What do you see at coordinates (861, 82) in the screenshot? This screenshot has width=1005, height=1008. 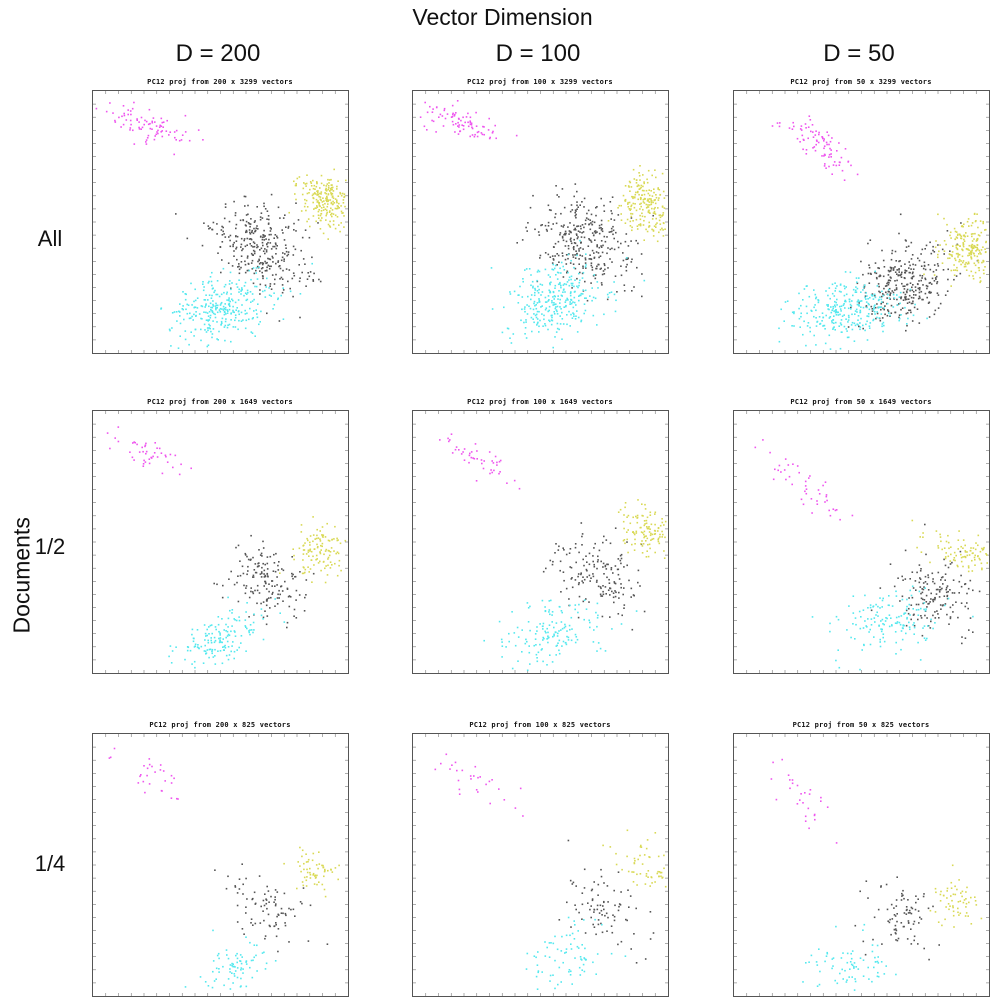 I see `panel-title: PC12 proj from 50 x 3299 vectors` at bounding box center [861, 82].